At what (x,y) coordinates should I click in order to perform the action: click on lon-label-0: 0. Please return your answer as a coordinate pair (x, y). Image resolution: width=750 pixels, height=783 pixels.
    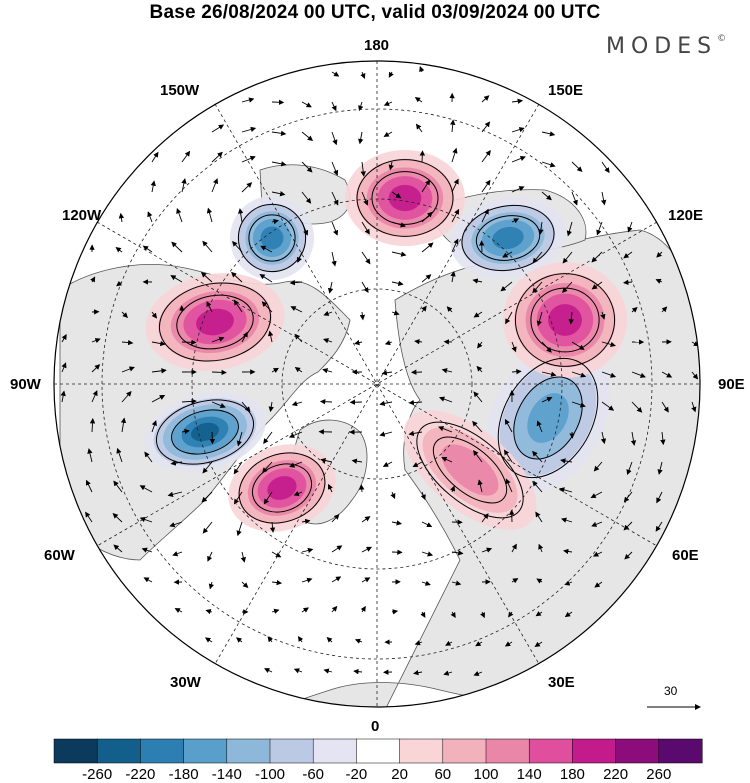
    Looking at the image, I should click on (375, 726).